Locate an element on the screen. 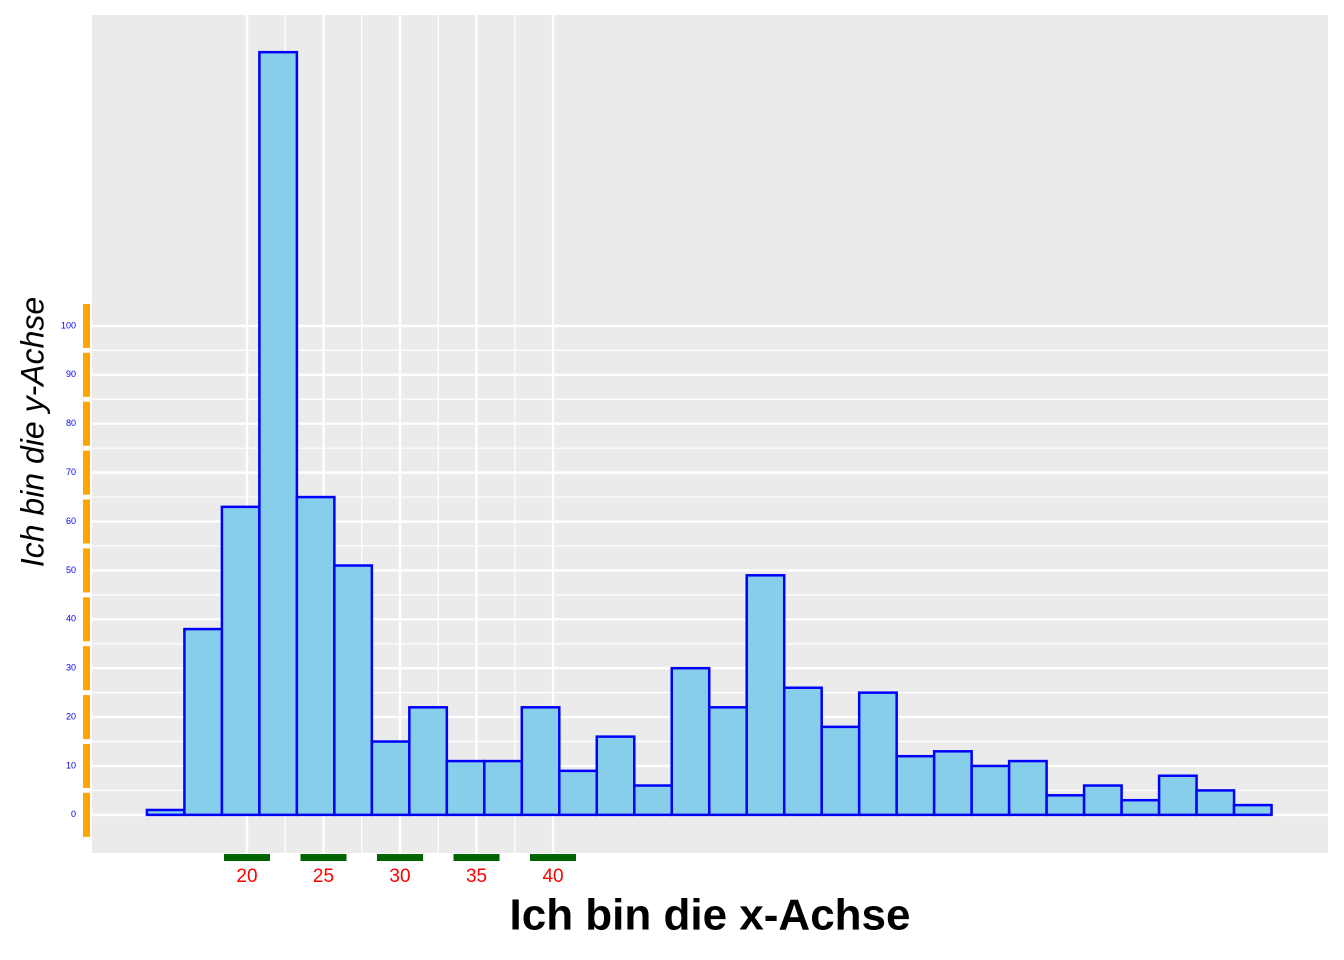 The image size is (1344, 960). y-tick-label: 20 is located at coordinates (71, 716).